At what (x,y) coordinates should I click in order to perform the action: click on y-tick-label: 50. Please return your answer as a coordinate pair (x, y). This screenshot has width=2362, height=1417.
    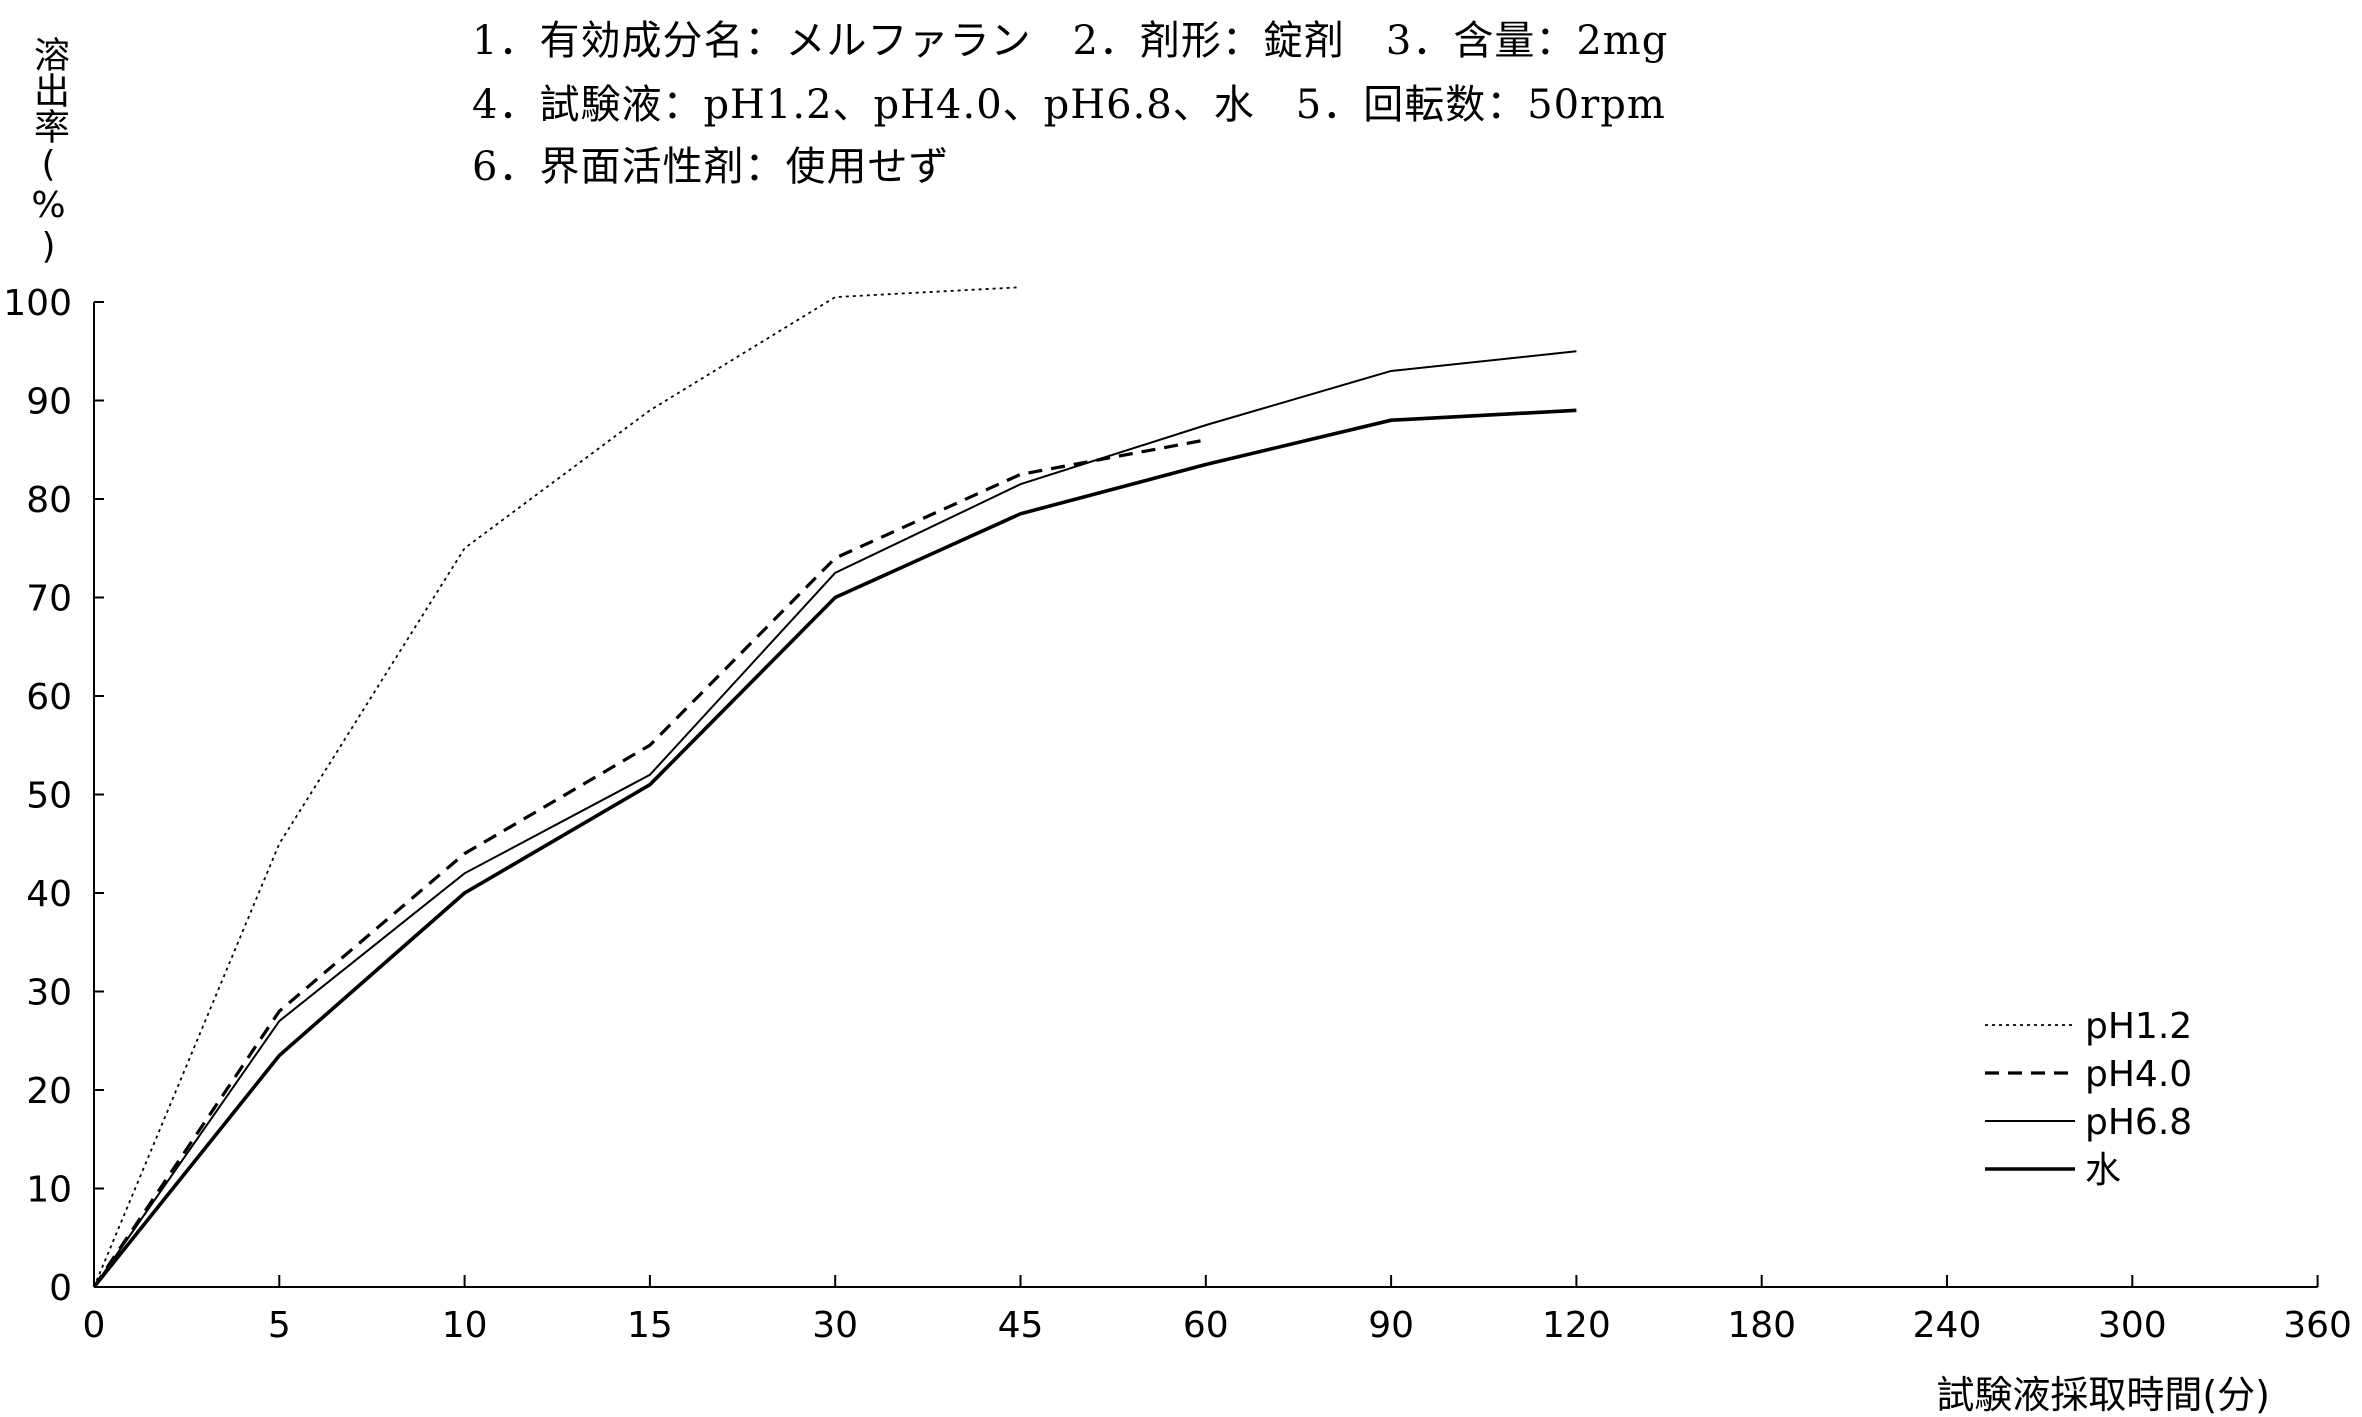
    Looking at the image, I should click on (49, 796).